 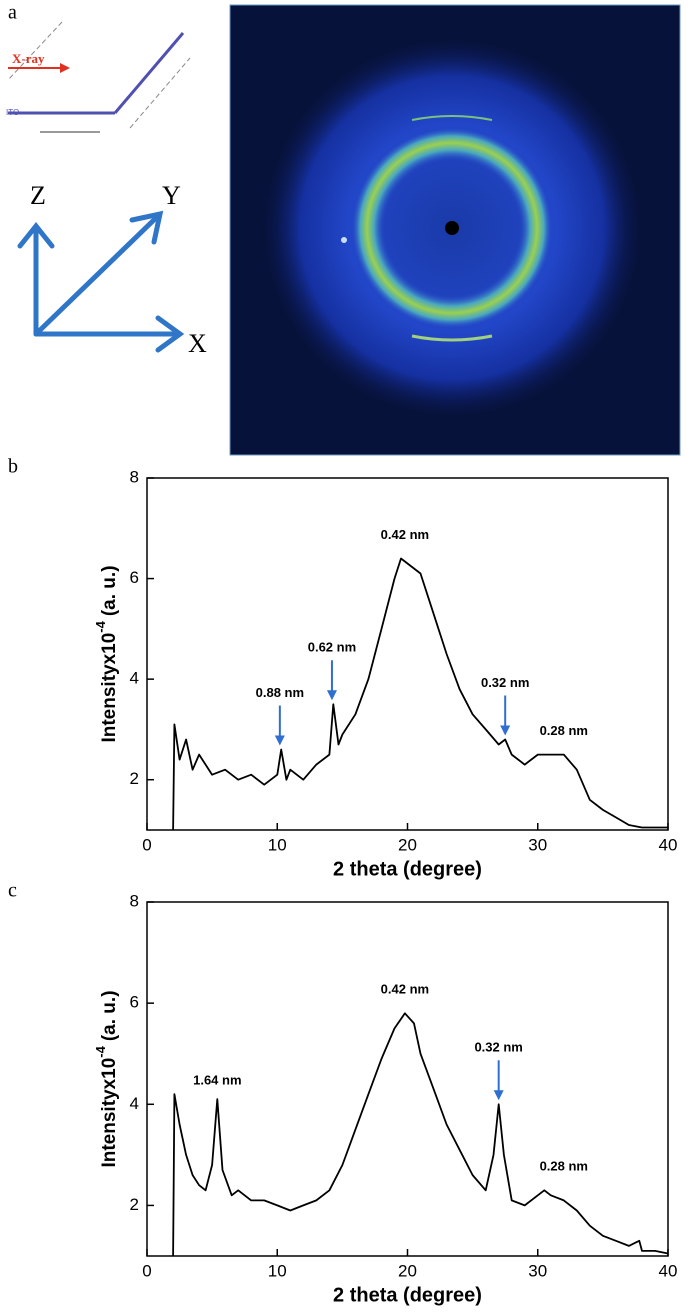 What do you see at coordinates (280, 692) in the screenshot?
I see `annotation: 0.88 nm` at bounding box center [280, 692].